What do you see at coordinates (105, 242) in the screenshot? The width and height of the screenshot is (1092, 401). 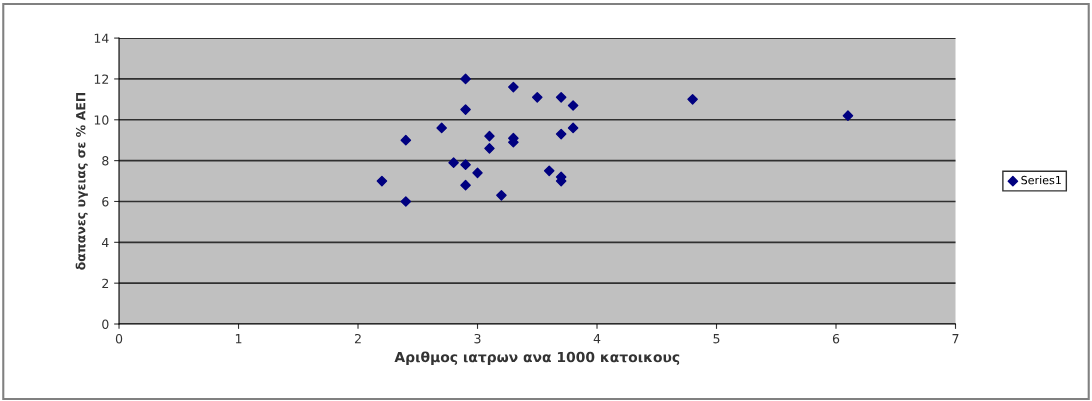 I see `y-tick-label: 4` at bounding box center [105, 242].